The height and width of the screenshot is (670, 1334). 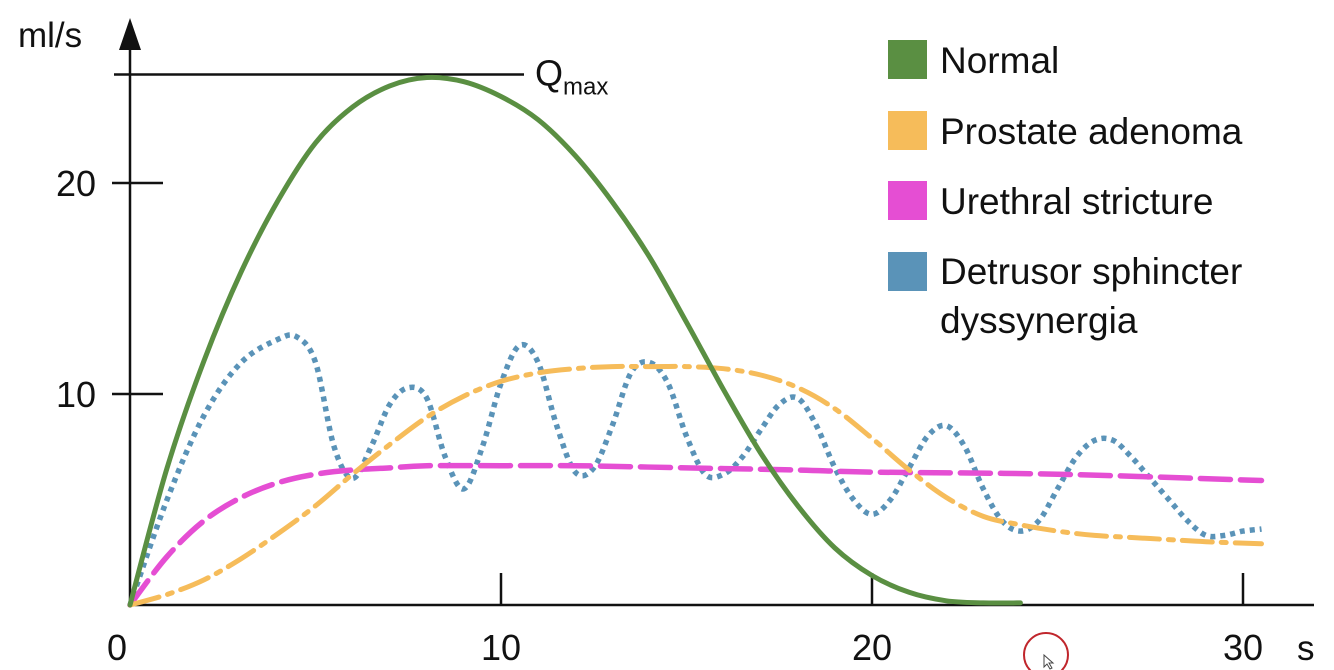 I want to click on legend-swatch-normal, so click(x=907, y=59).